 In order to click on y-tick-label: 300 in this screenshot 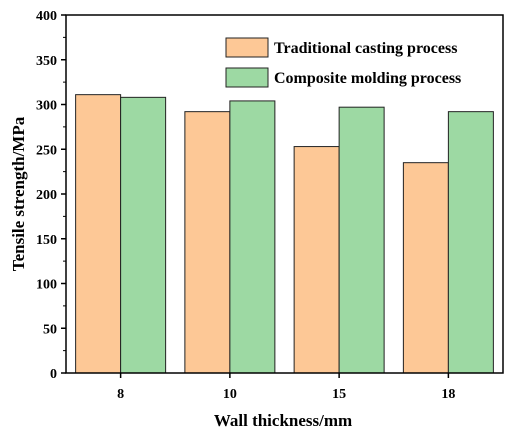, I will do `click(46, 106)`.